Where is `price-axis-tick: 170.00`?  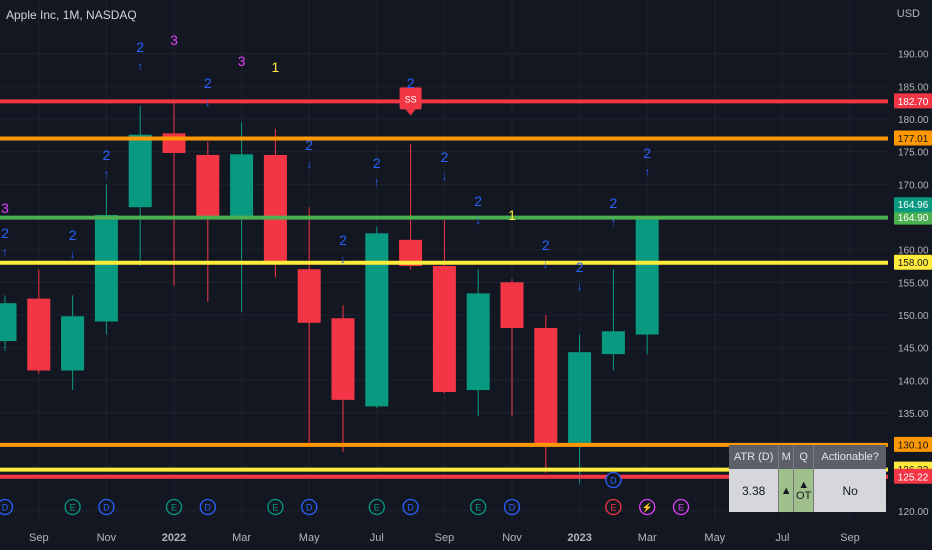 price-axis-tick: 170.00 is located at coordinates (913, 185).